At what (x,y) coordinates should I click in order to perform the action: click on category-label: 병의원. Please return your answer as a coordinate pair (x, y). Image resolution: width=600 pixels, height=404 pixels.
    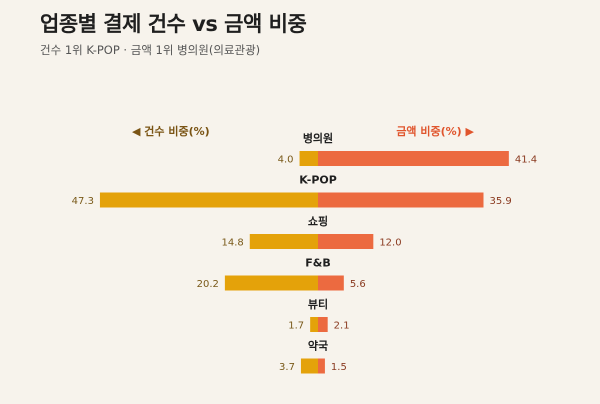
    Looking at the image, I should click on (318, 138).